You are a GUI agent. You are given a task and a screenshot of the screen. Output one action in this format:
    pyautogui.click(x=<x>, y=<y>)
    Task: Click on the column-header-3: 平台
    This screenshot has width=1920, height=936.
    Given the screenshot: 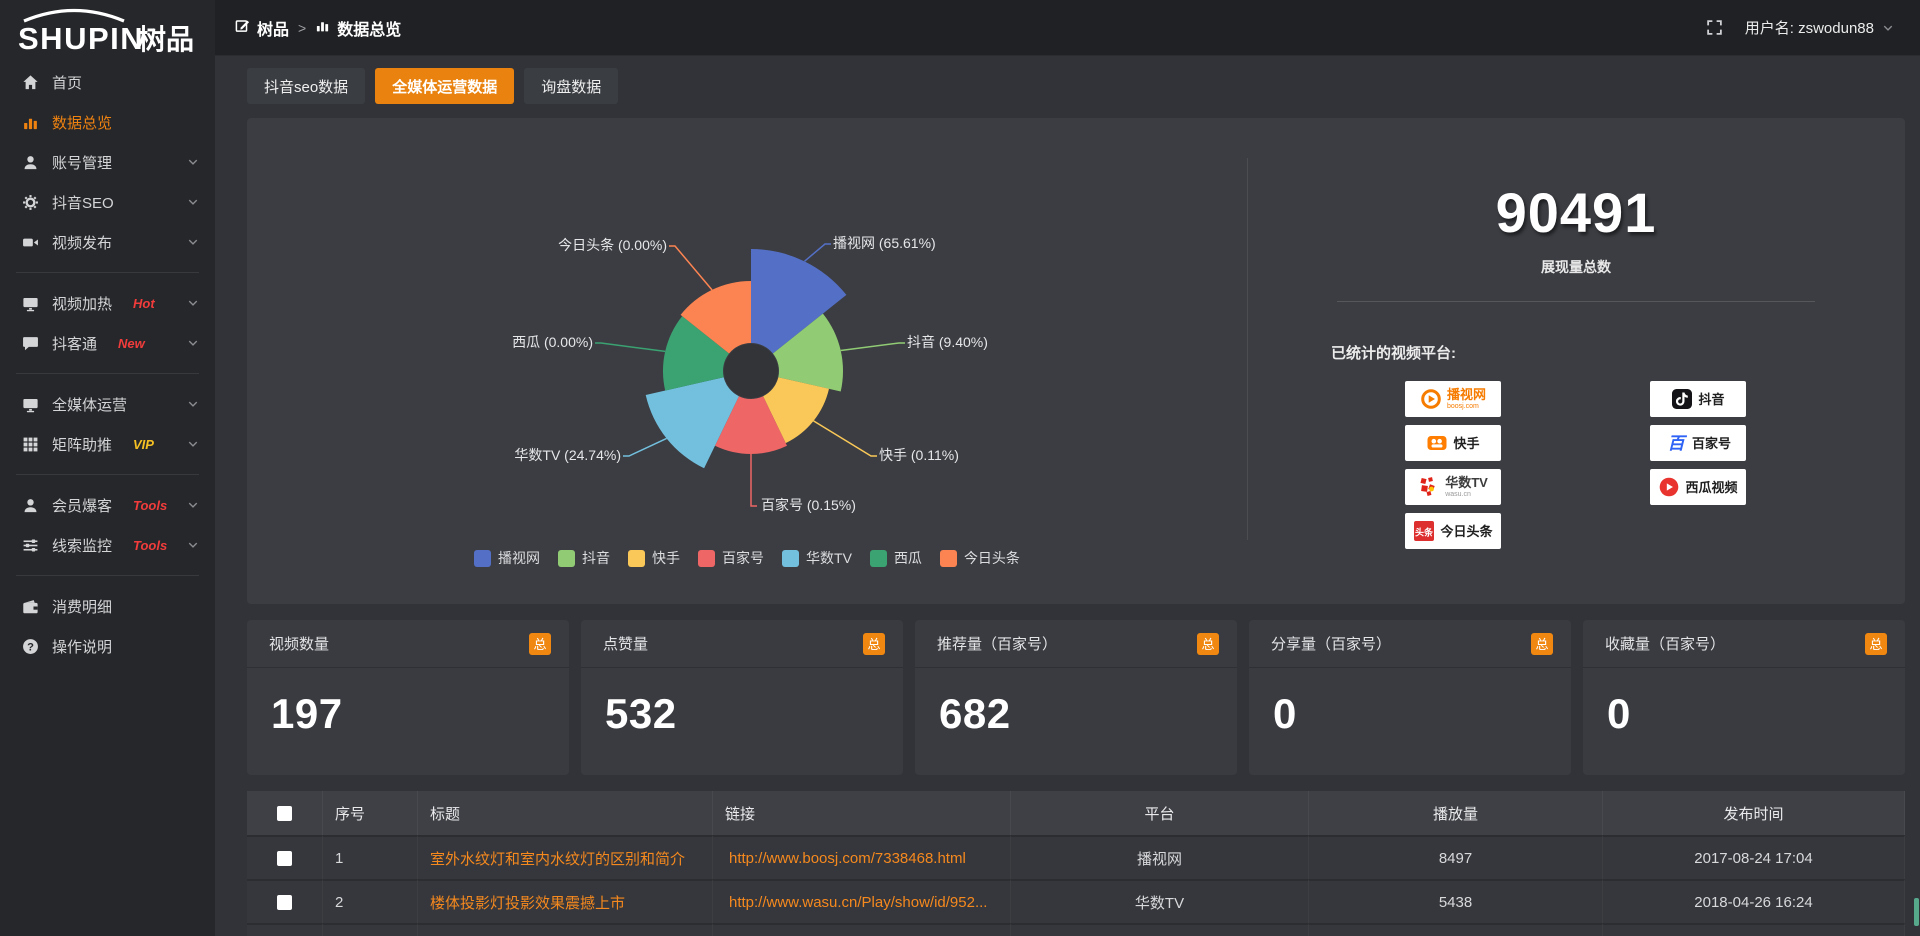 What is the action you would take?
    pyautogui.click(x=1160, y=813)
    